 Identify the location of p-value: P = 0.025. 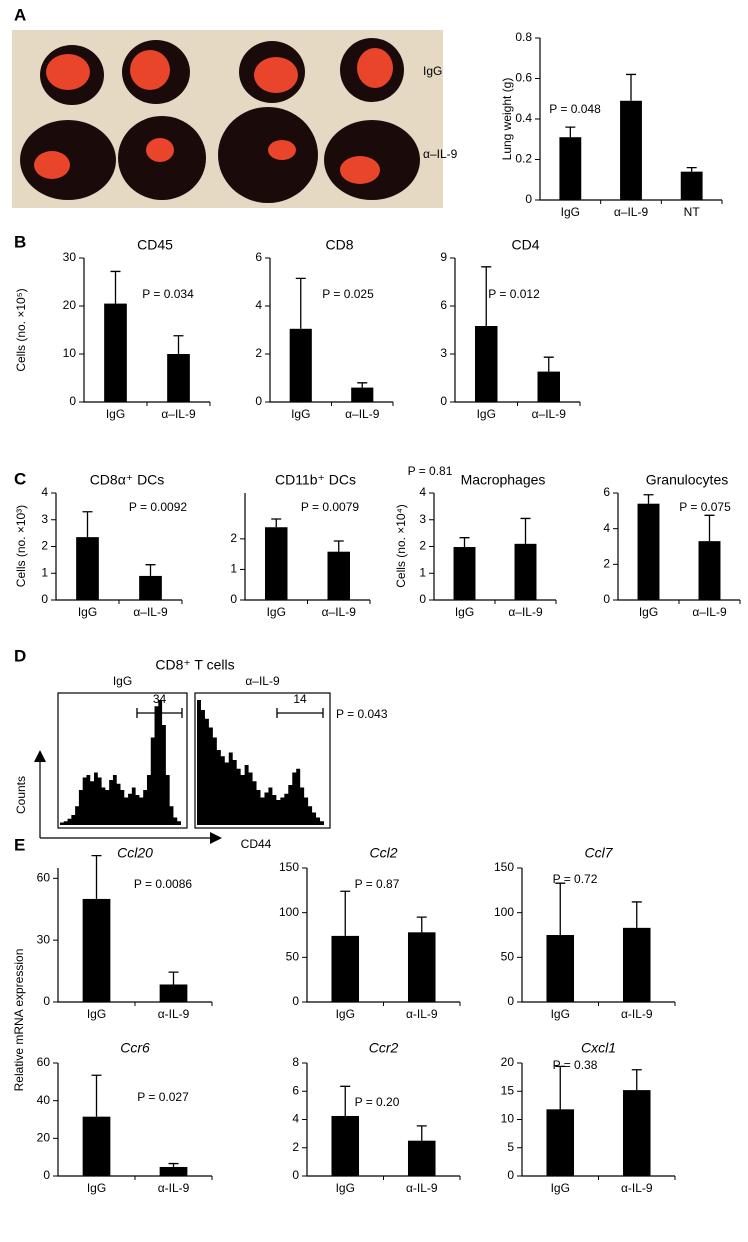
(348, 294).